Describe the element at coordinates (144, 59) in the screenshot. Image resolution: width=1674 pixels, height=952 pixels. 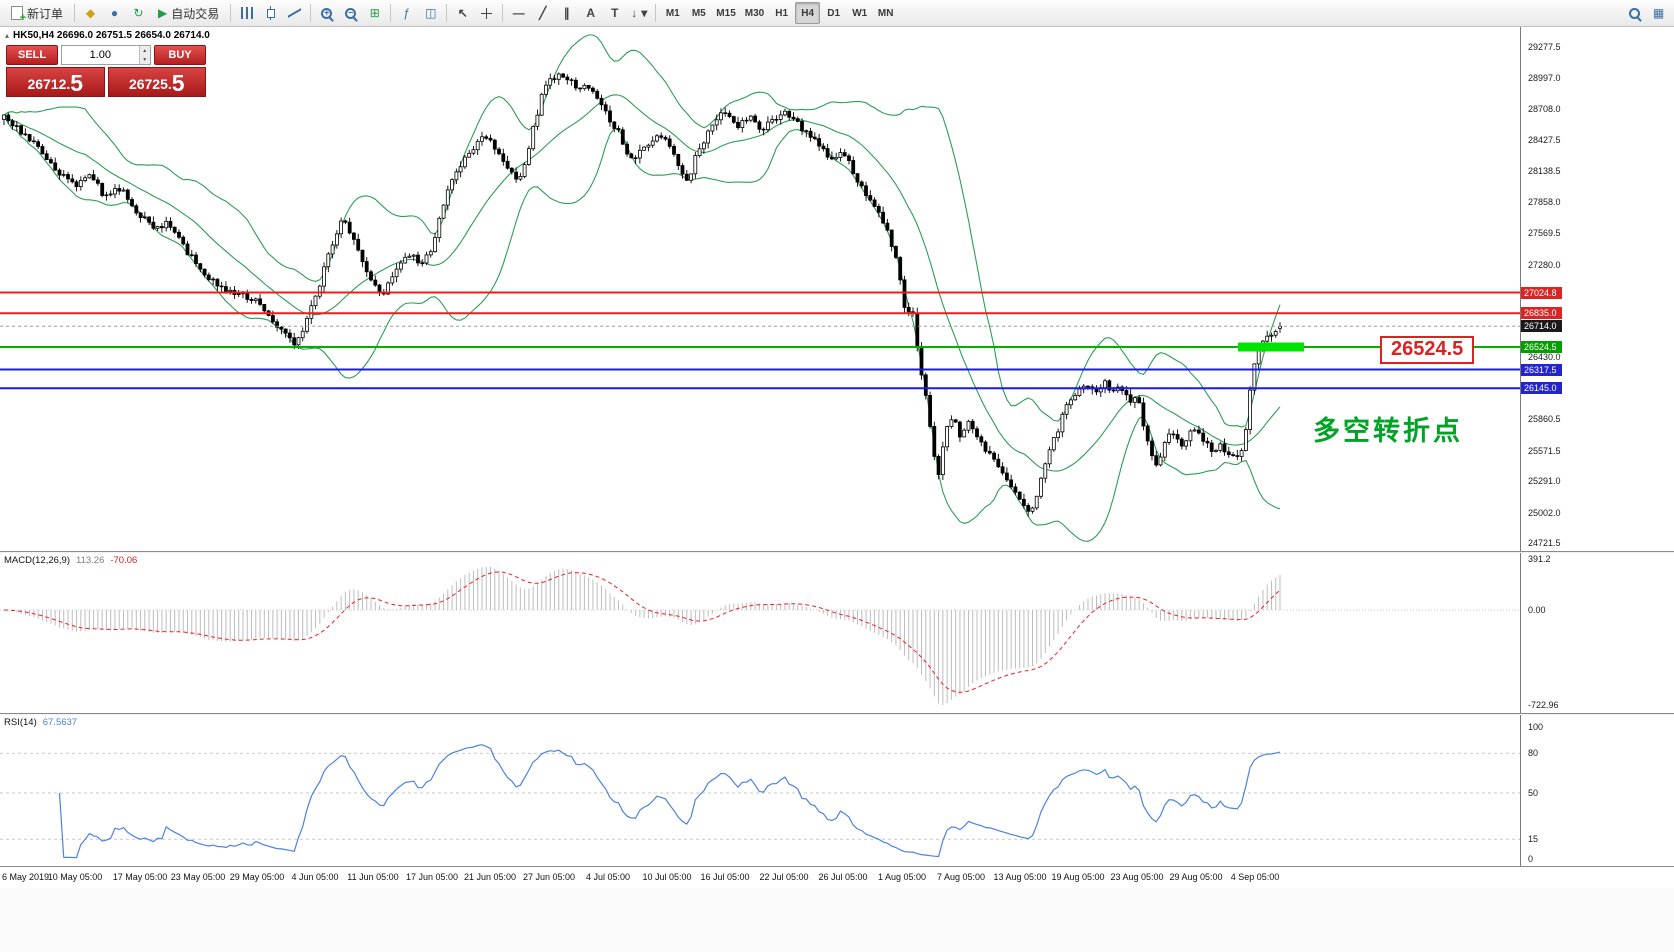
I see `volume-down-button: ▼` at that location.